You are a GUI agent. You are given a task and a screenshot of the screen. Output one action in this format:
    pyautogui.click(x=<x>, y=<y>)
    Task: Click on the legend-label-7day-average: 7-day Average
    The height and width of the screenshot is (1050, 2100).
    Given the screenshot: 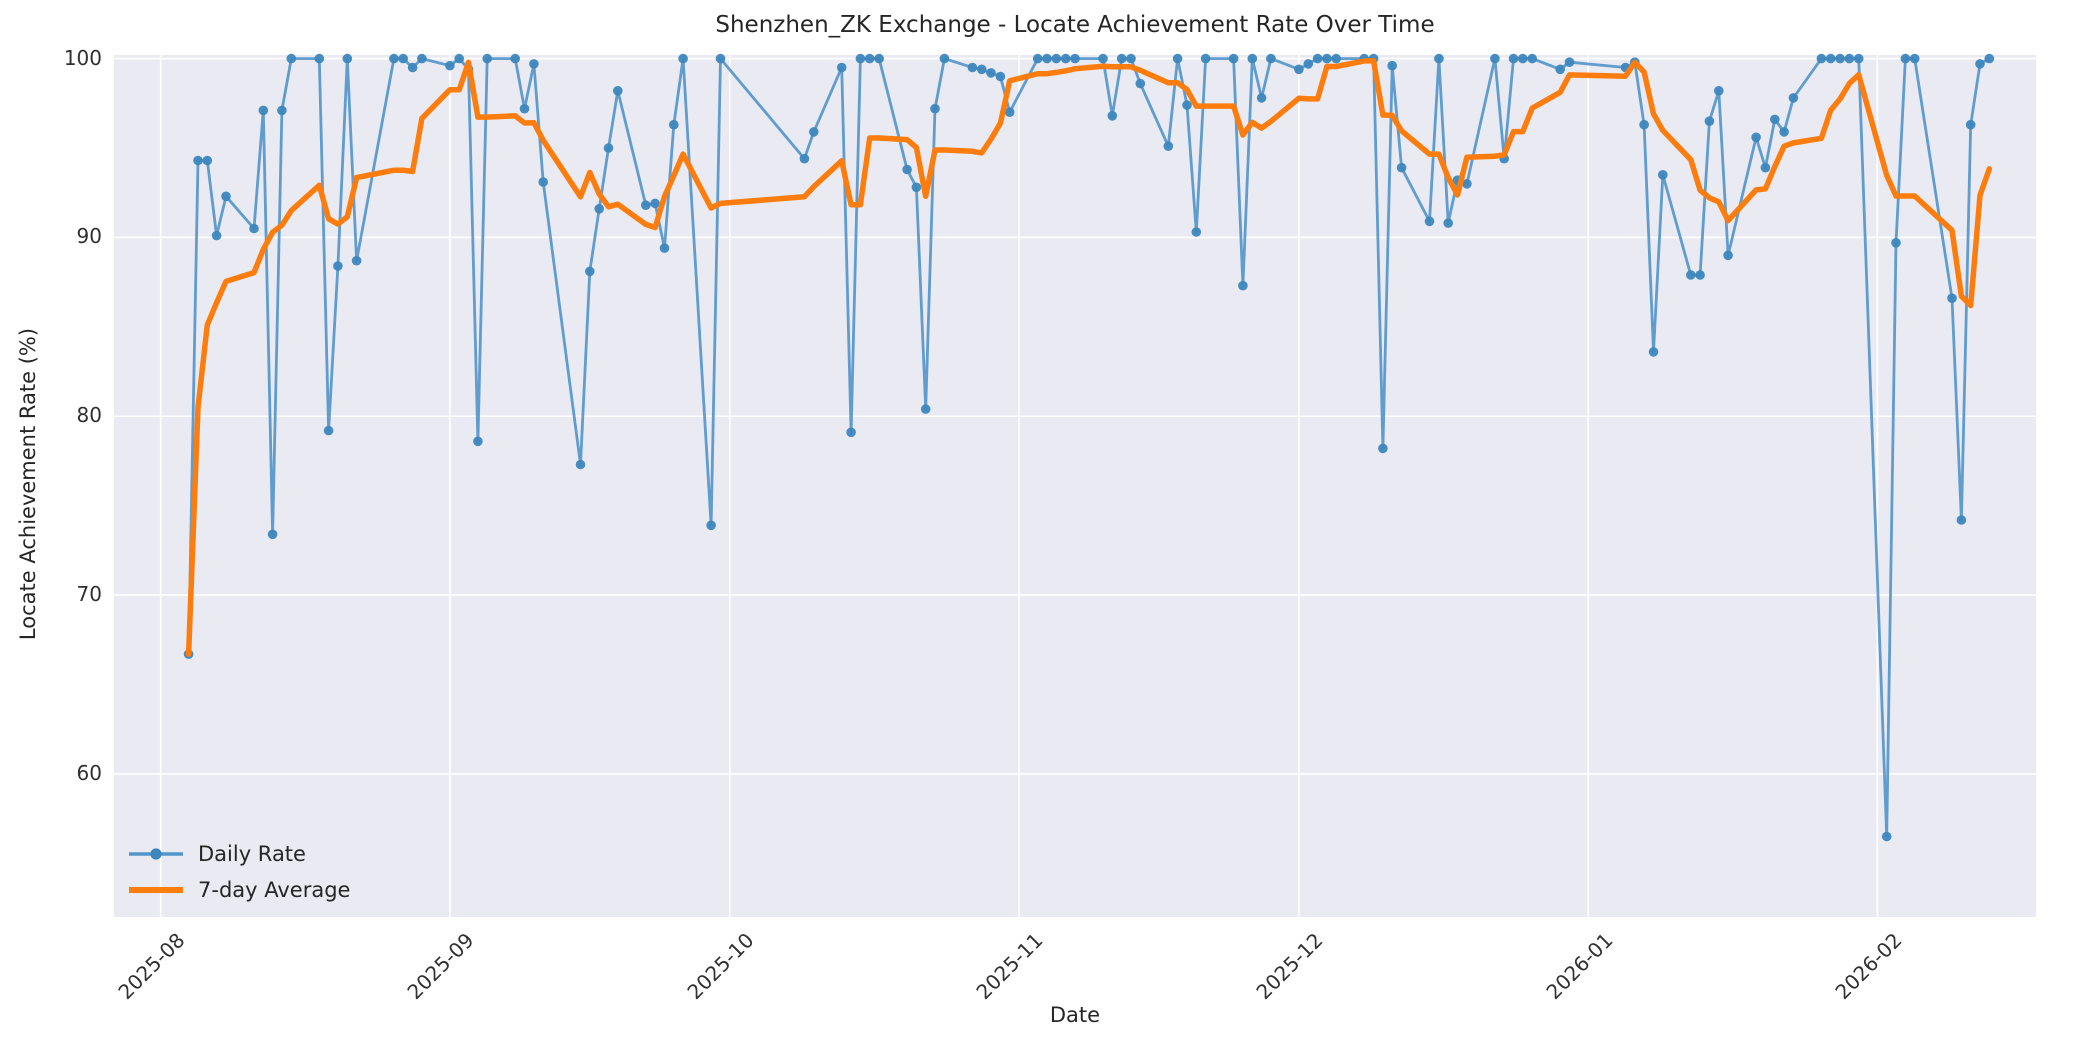 What is the action you would take?
    pyautogui.click(x=274, y=890)
    